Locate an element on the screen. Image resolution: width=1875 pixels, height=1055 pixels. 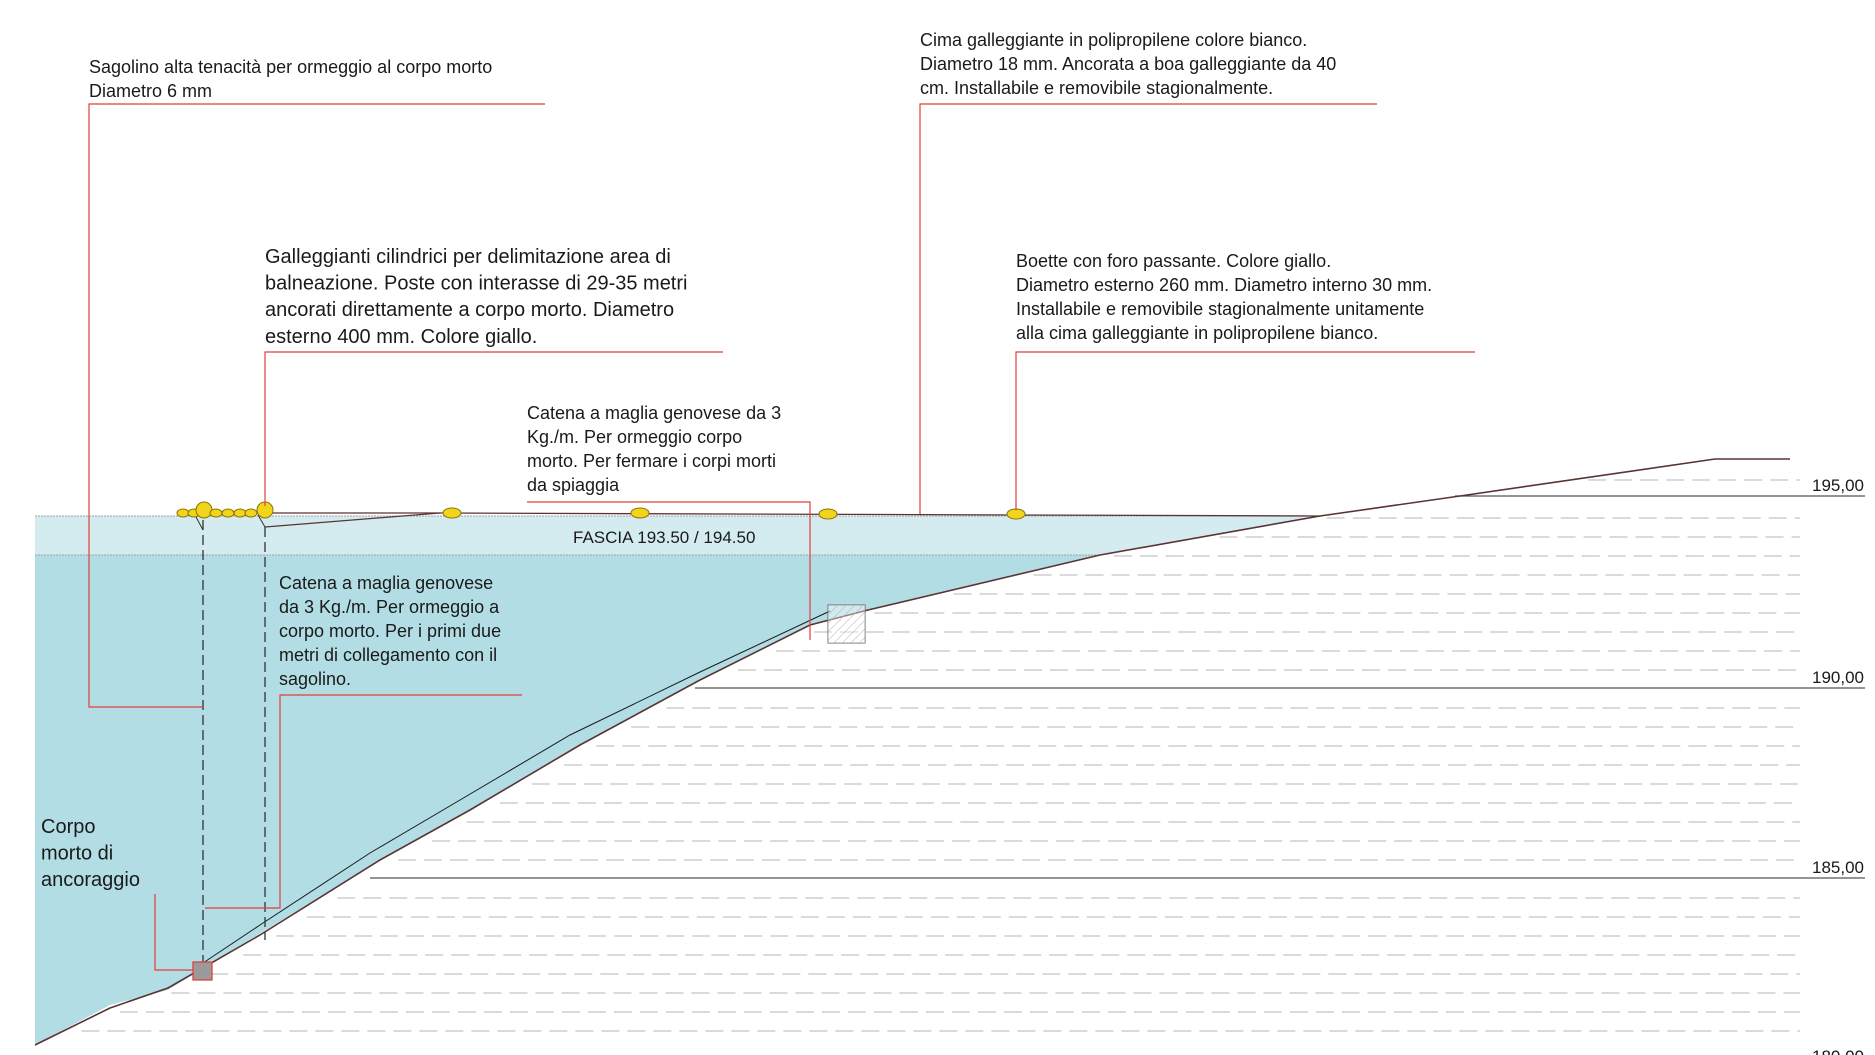
water-band-area is located at coordinates (677, 535).